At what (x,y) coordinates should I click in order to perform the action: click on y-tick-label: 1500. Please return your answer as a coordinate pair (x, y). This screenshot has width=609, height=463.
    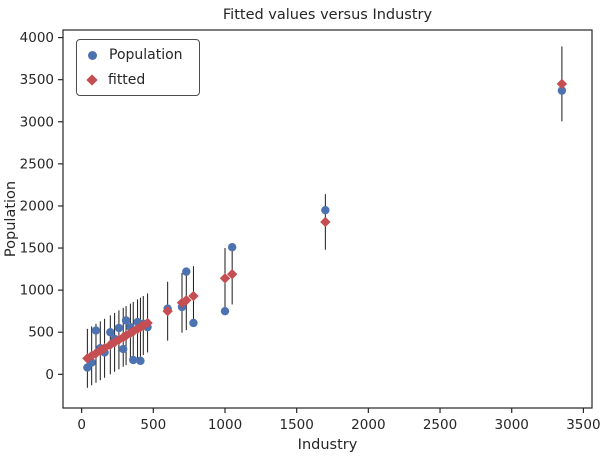
    Looking at the image, I should click on (37, 249).